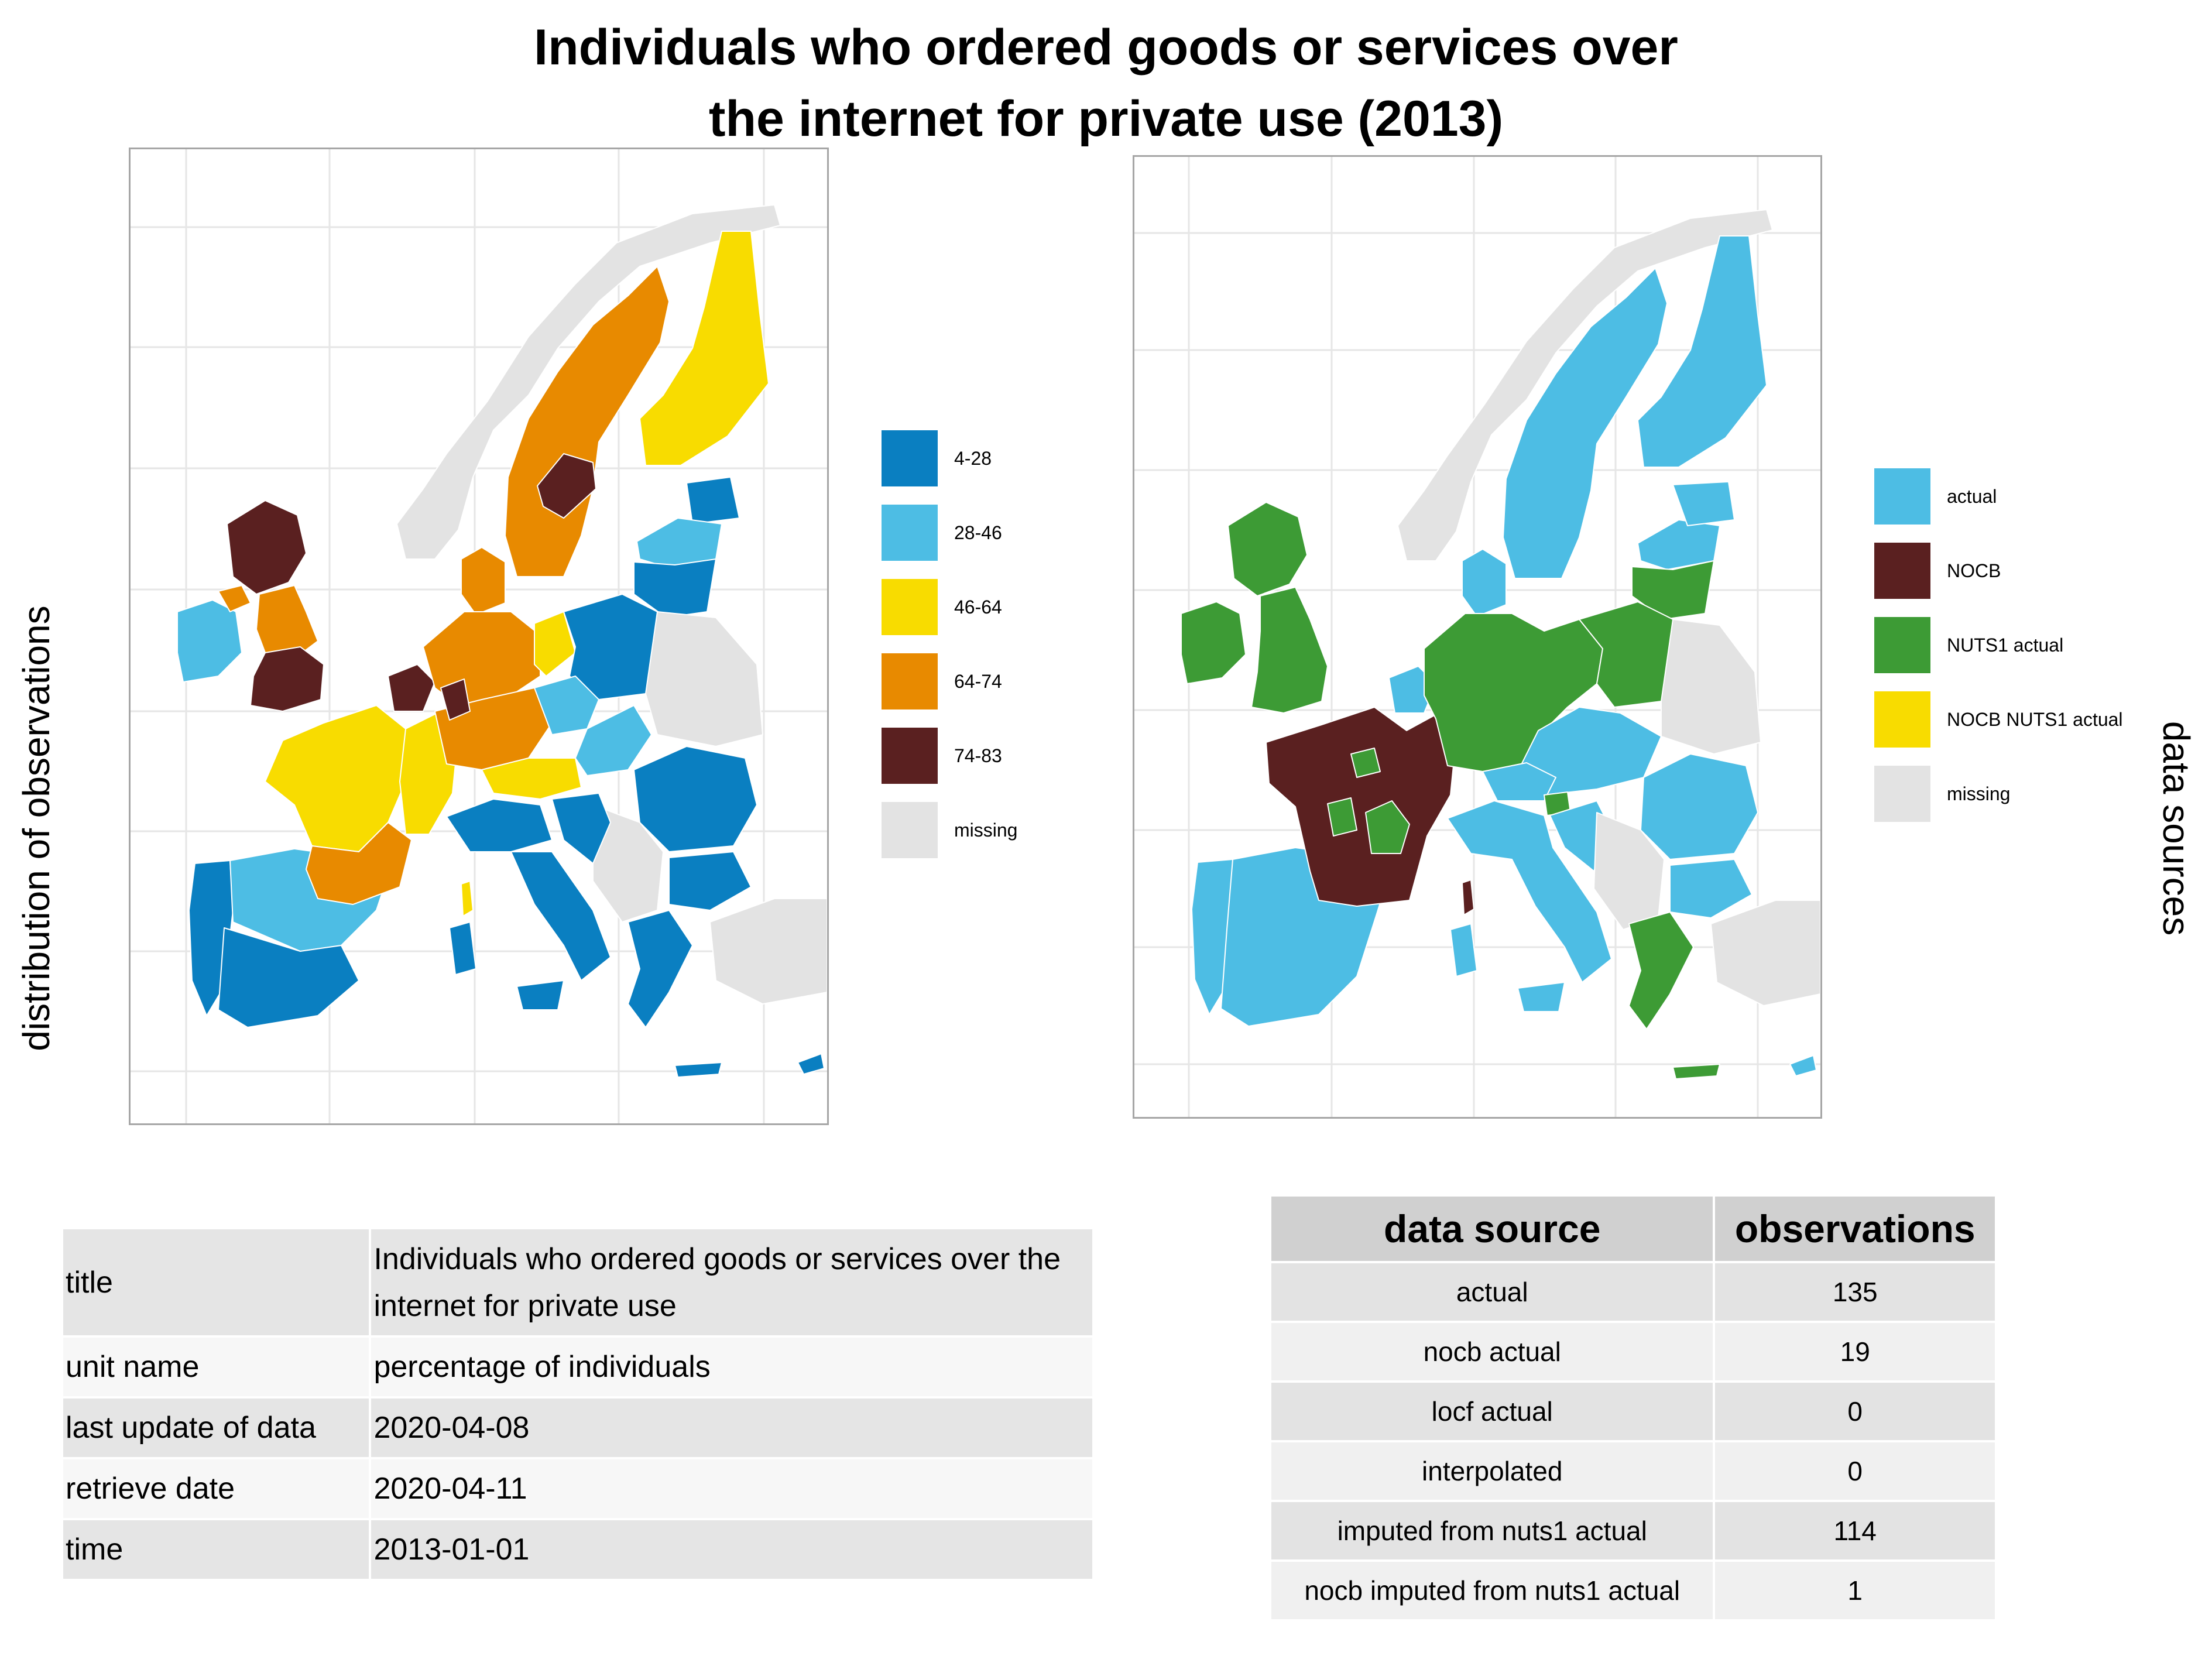  Describe the element at coordinates (1972, 496) in the screenshot. I see `legend-label: actual` at that location.